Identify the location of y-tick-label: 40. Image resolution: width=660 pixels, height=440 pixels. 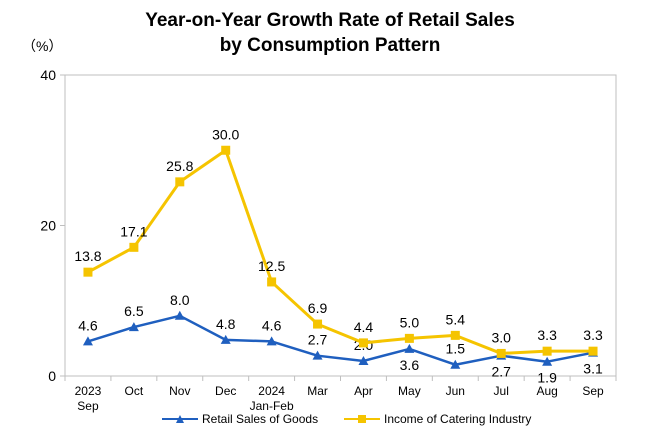
(48, 75).